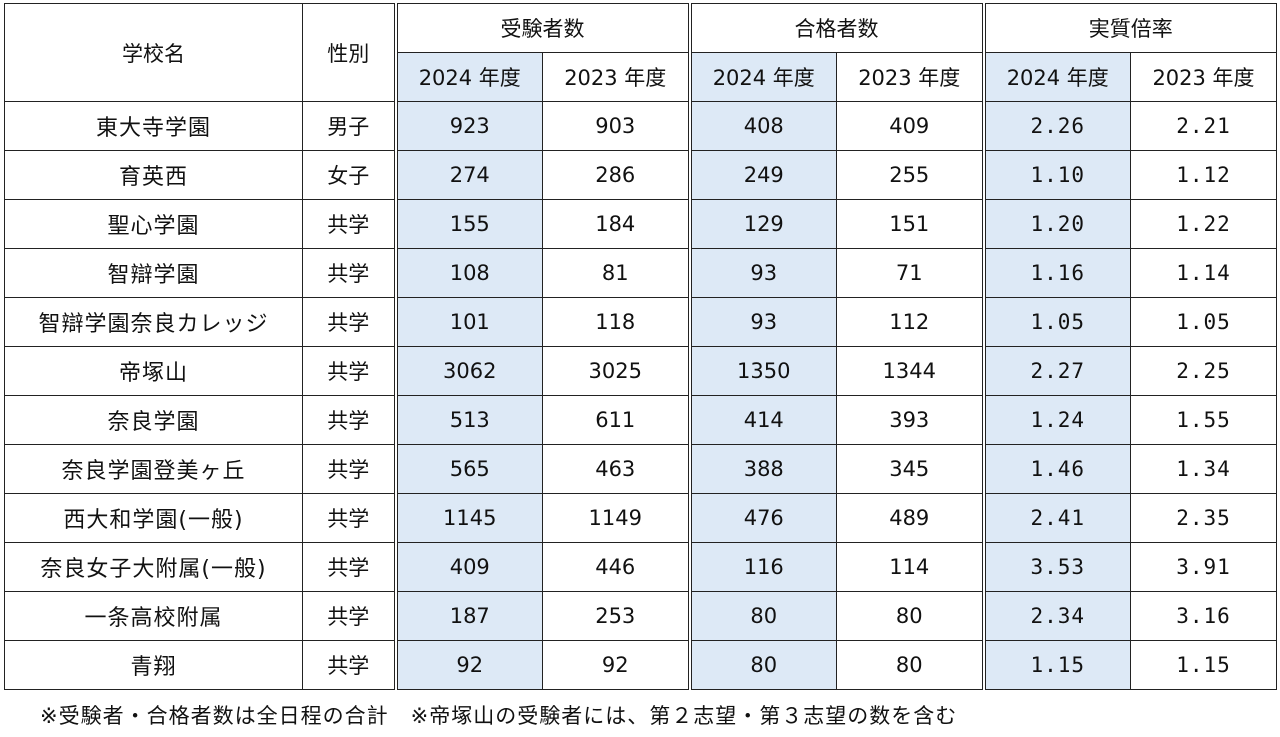 This screenshot has width=1280, height=737. What do you see at coordinates (153, 518) in the screenshot?
I see `school-name-cell: 西大和学園(一般)` at bounding box center [153, 518].